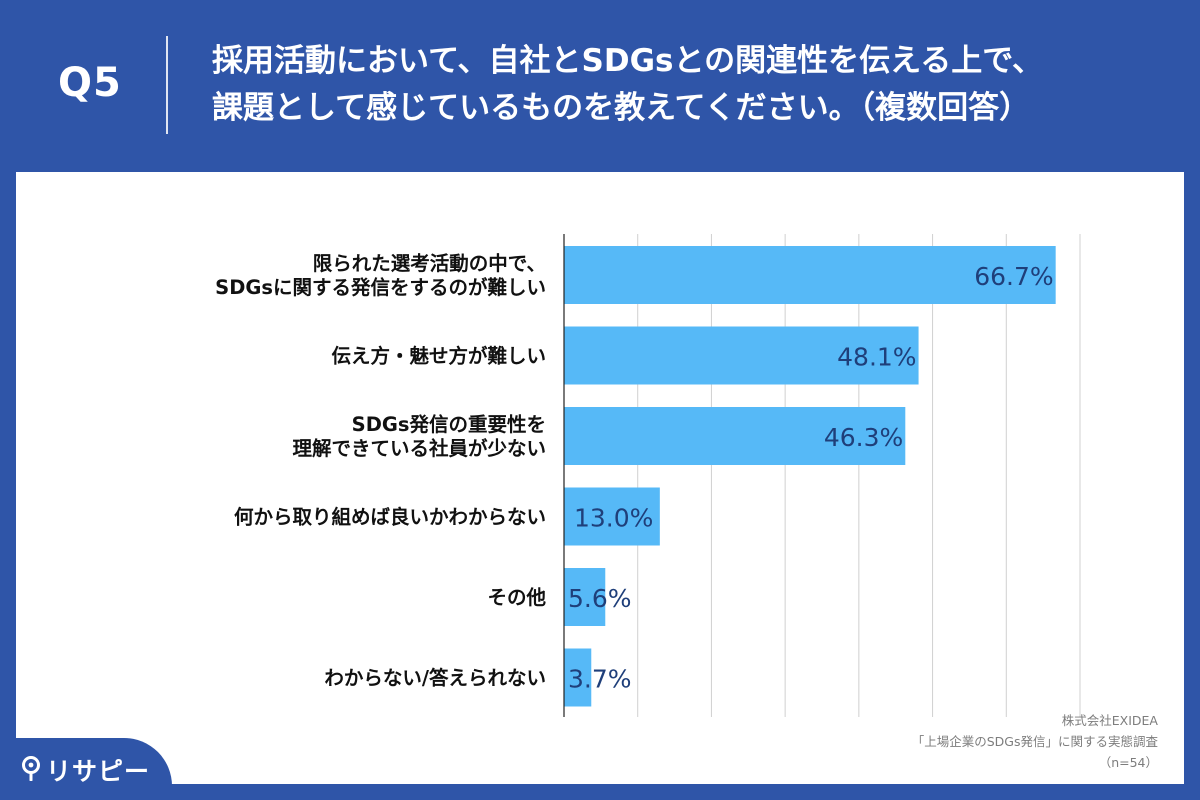 The height and width of the screenshot is (800, 1200). What do you see at coordinates (90, 83) in the screenshot?
I see `question-number: Q5` at bounding box center [90, 83].